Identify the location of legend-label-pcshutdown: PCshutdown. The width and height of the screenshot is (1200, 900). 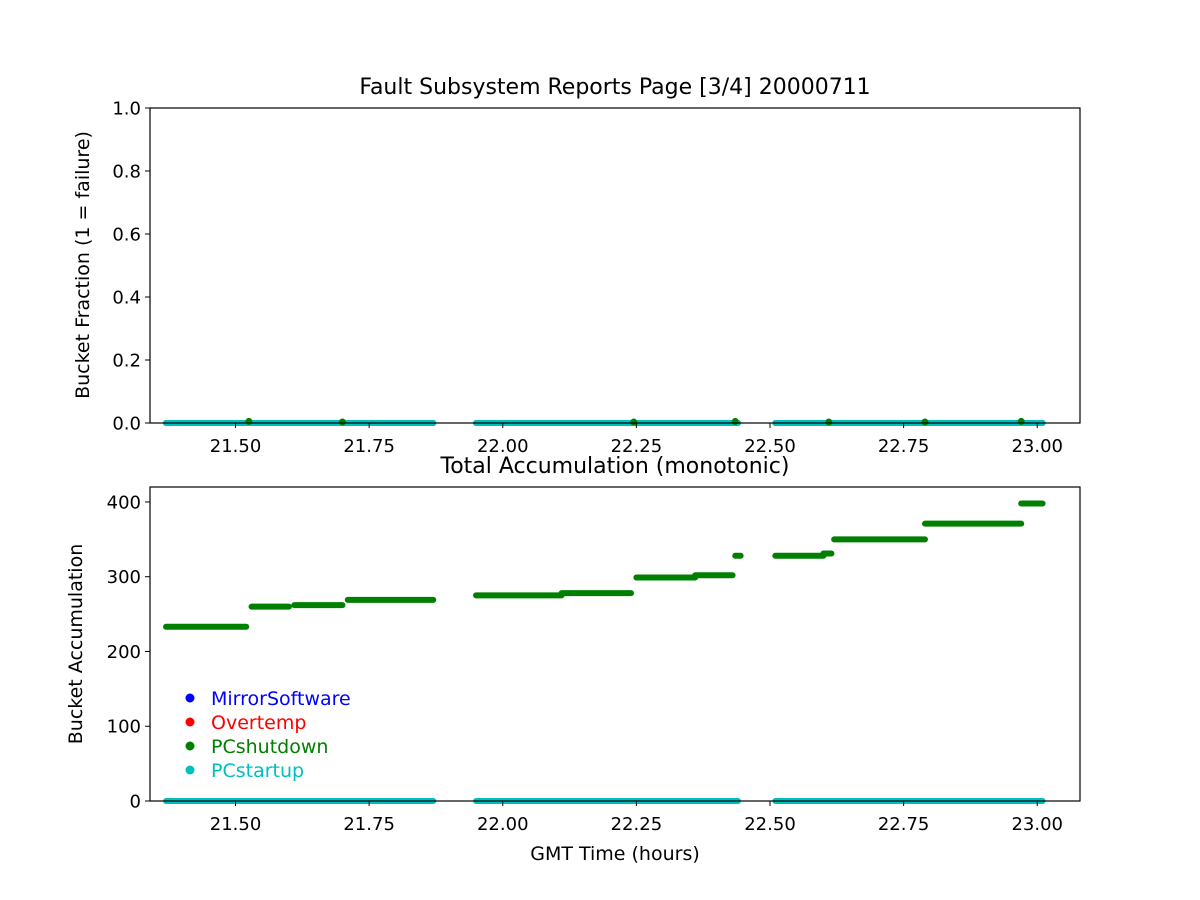
(269, 747).